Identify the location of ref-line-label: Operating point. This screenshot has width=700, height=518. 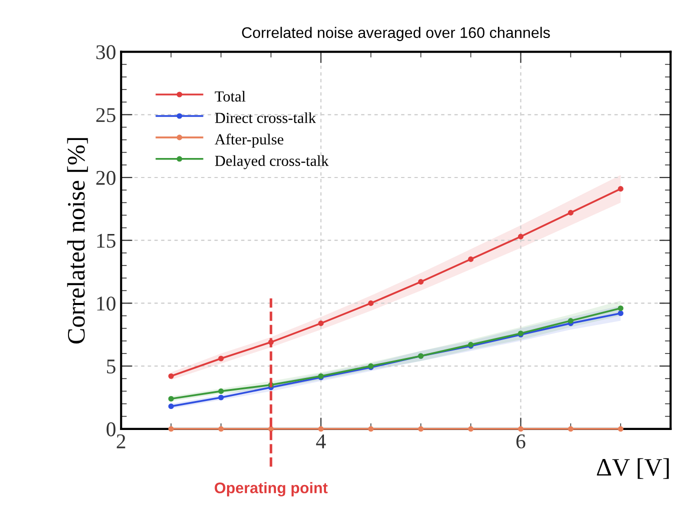
(271, 489).